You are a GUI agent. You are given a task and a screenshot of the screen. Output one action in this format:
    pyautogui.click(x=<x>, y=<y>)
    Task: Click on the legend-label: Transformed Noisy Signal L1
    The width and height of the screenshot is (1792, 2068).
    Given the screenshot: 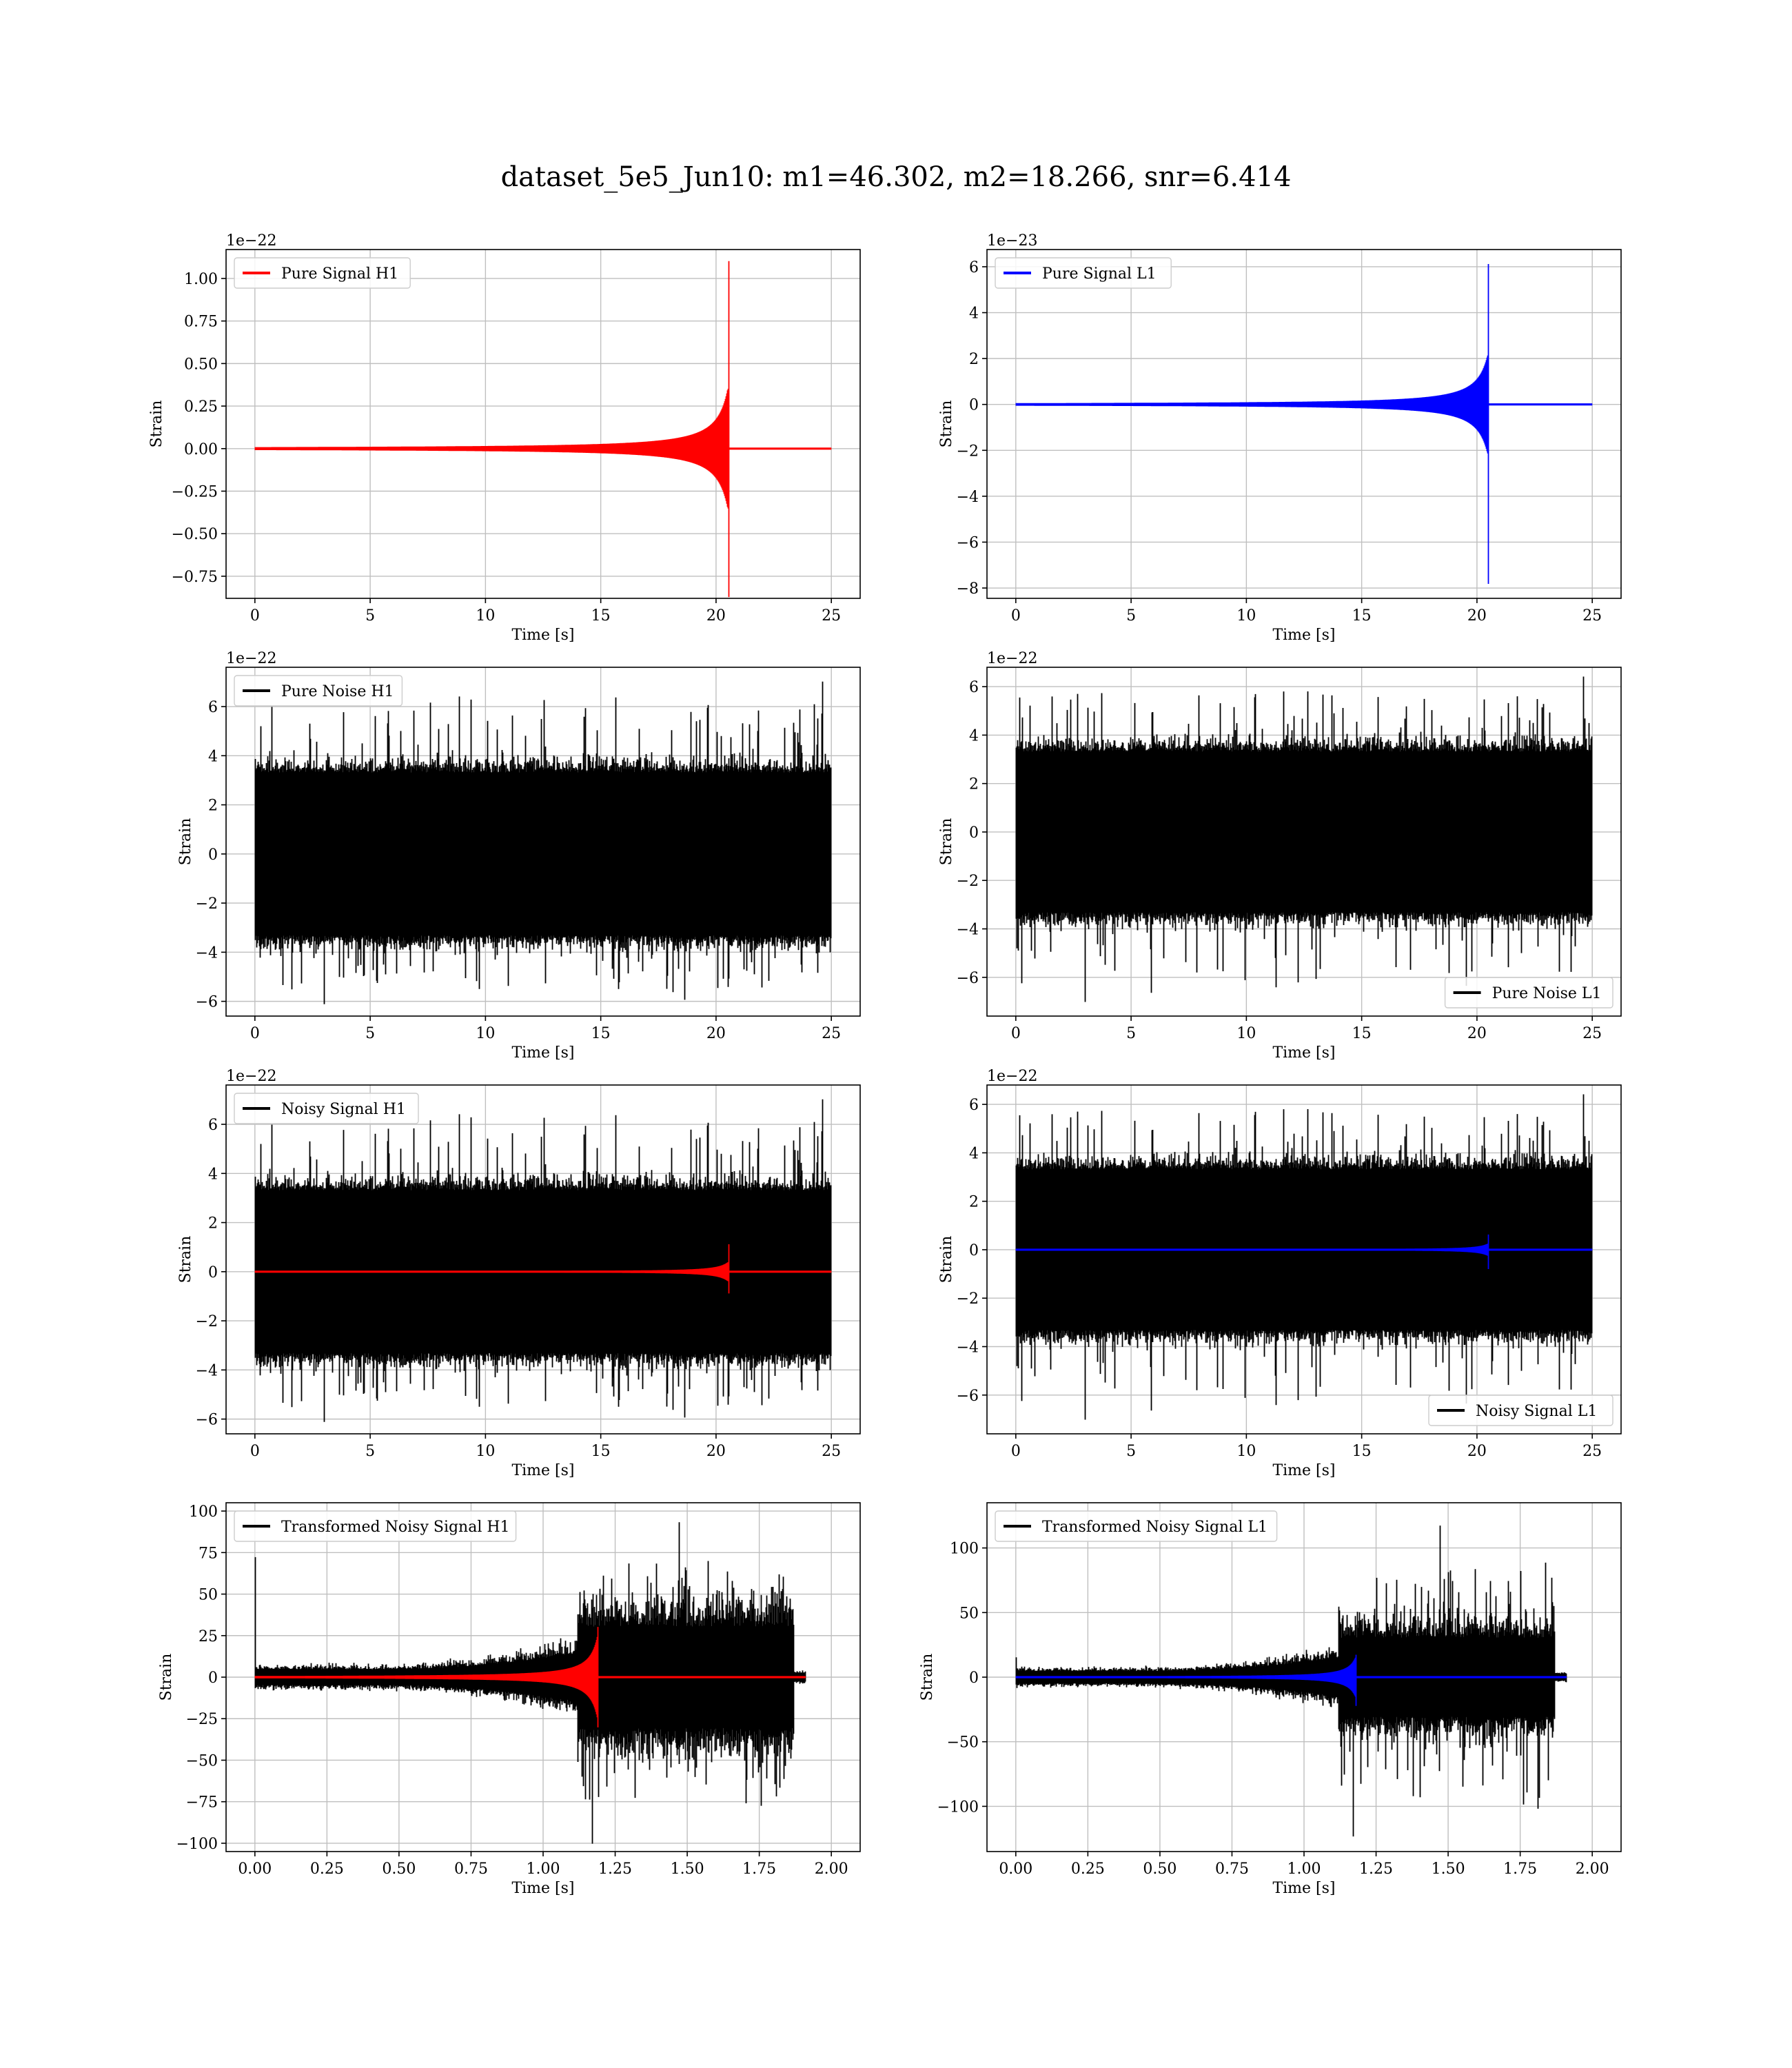 What is the action you would take?
    pyautogui.click(x=1154, y=1527)
    